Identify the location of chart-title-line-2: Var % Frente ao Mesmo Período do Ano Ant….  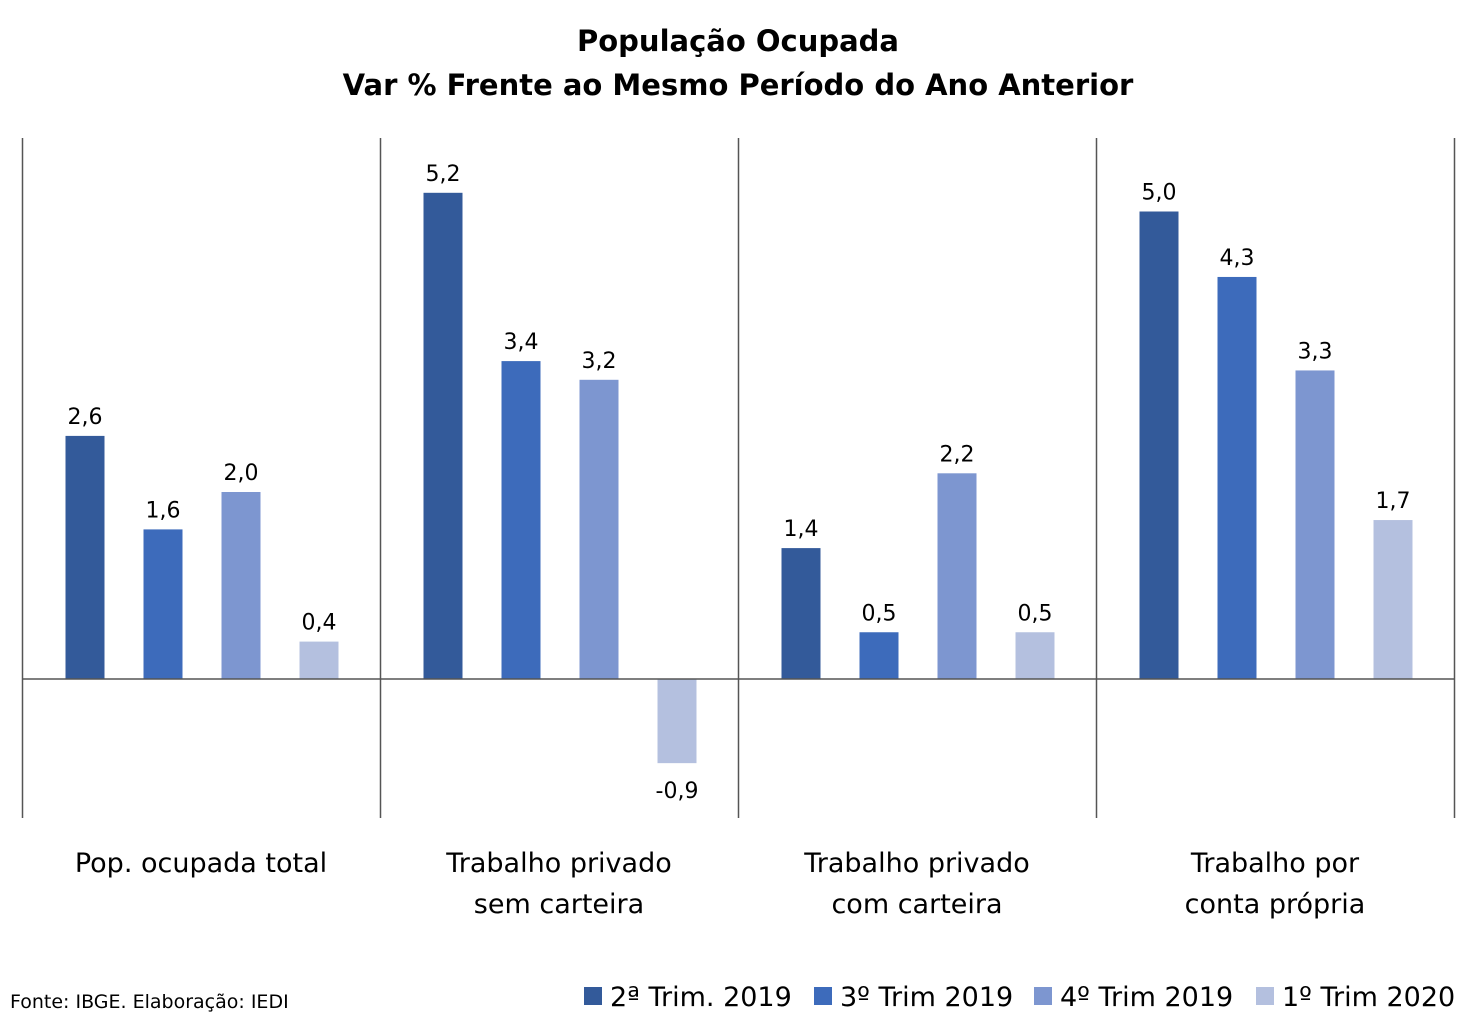
(738, 85).